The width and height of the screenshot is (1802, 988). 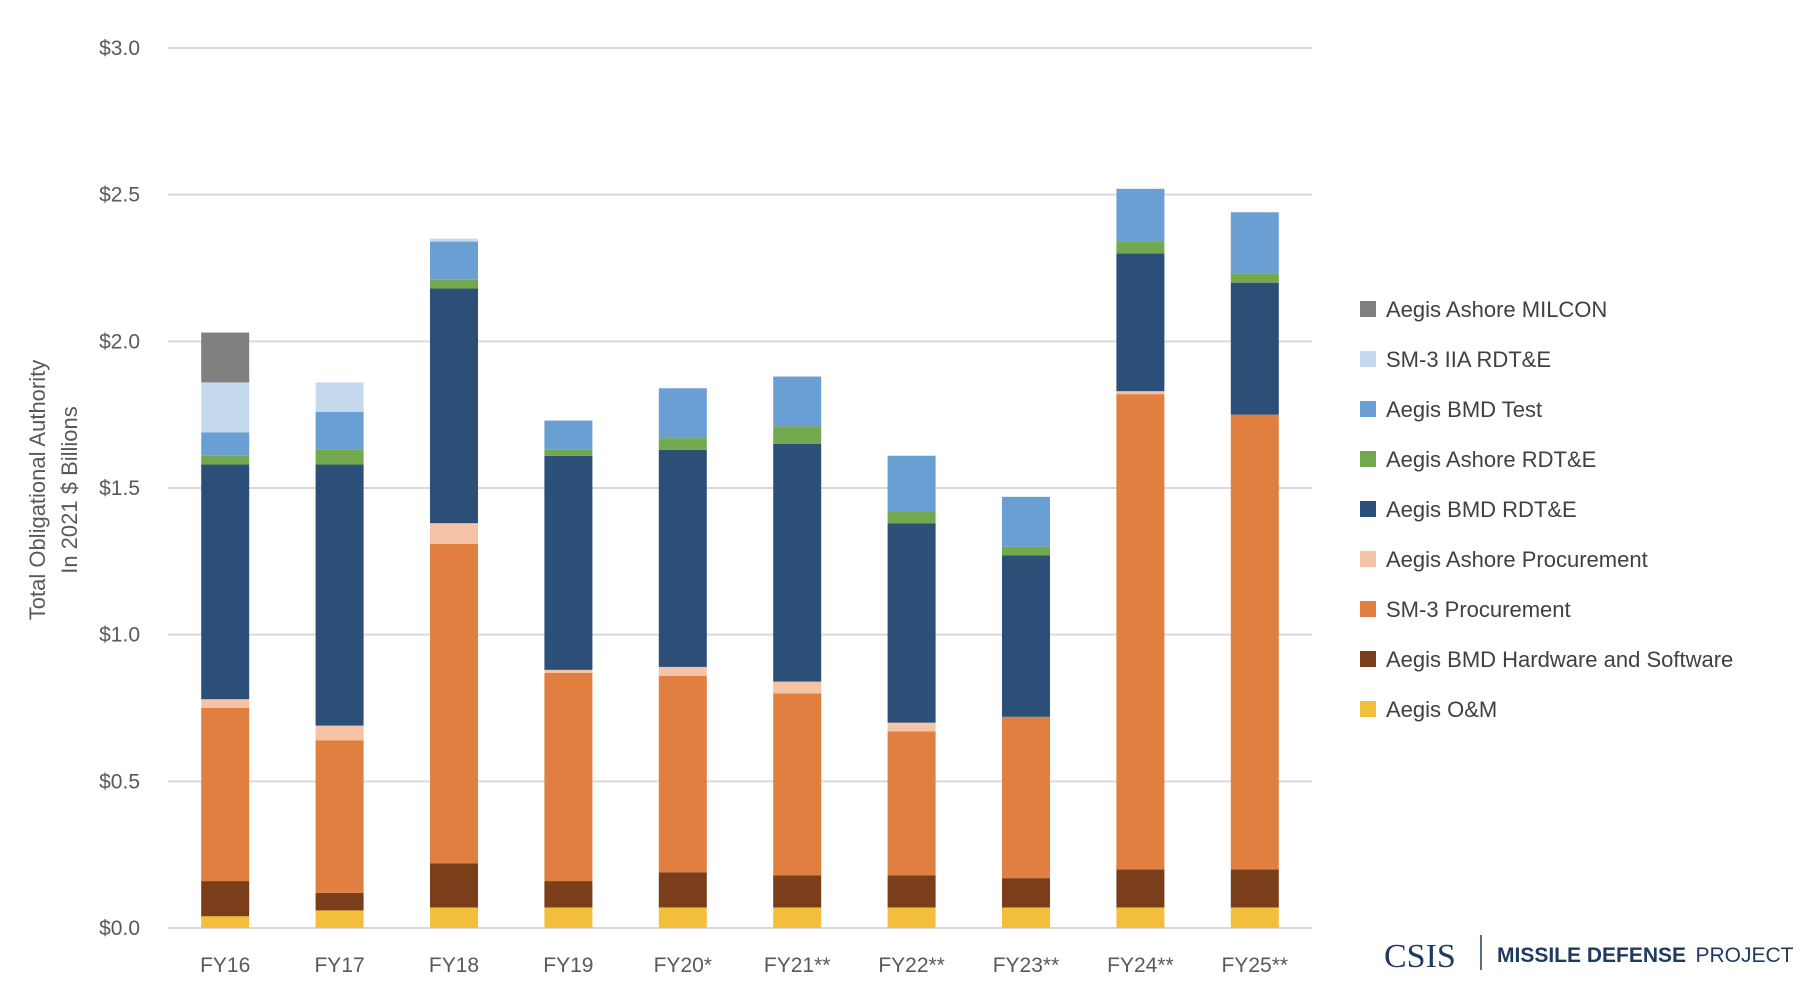 I want to click on legend-label: Aegis BMD Test, so click(x=1464, y=409).